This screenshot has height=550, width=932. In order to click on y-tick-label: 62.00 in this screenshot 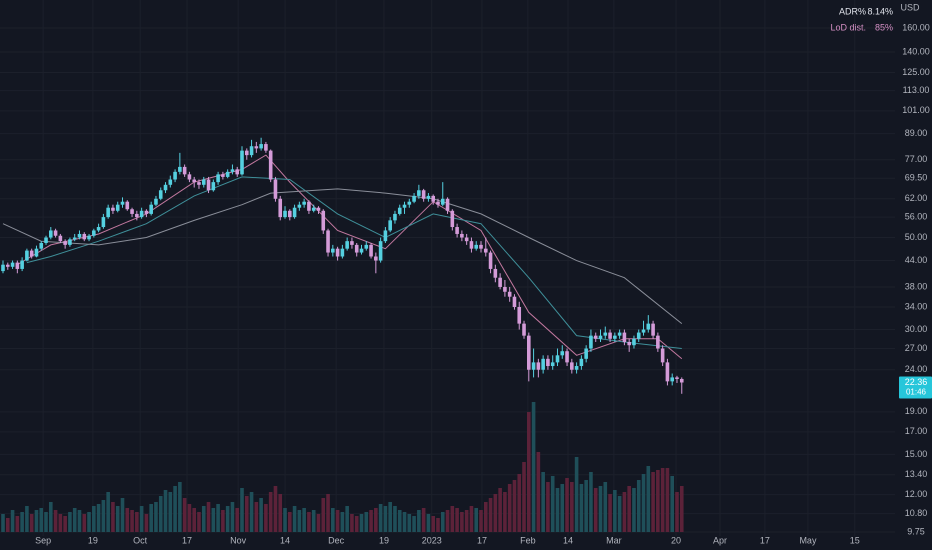, I will do `click(916, 198)`.